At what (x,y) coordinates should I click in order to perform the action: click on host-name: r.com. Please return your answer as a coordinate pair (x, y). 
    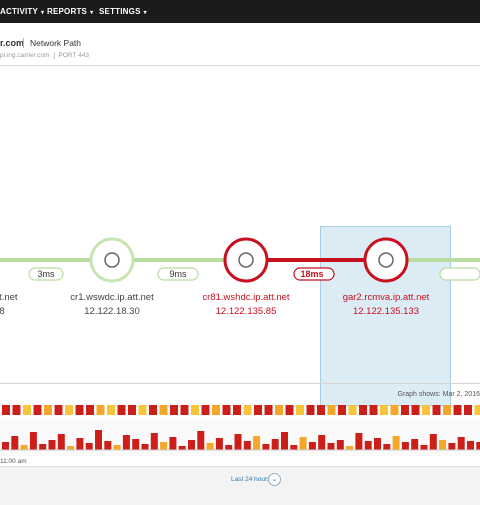
    Looking at the image, I should click on (12, 43).